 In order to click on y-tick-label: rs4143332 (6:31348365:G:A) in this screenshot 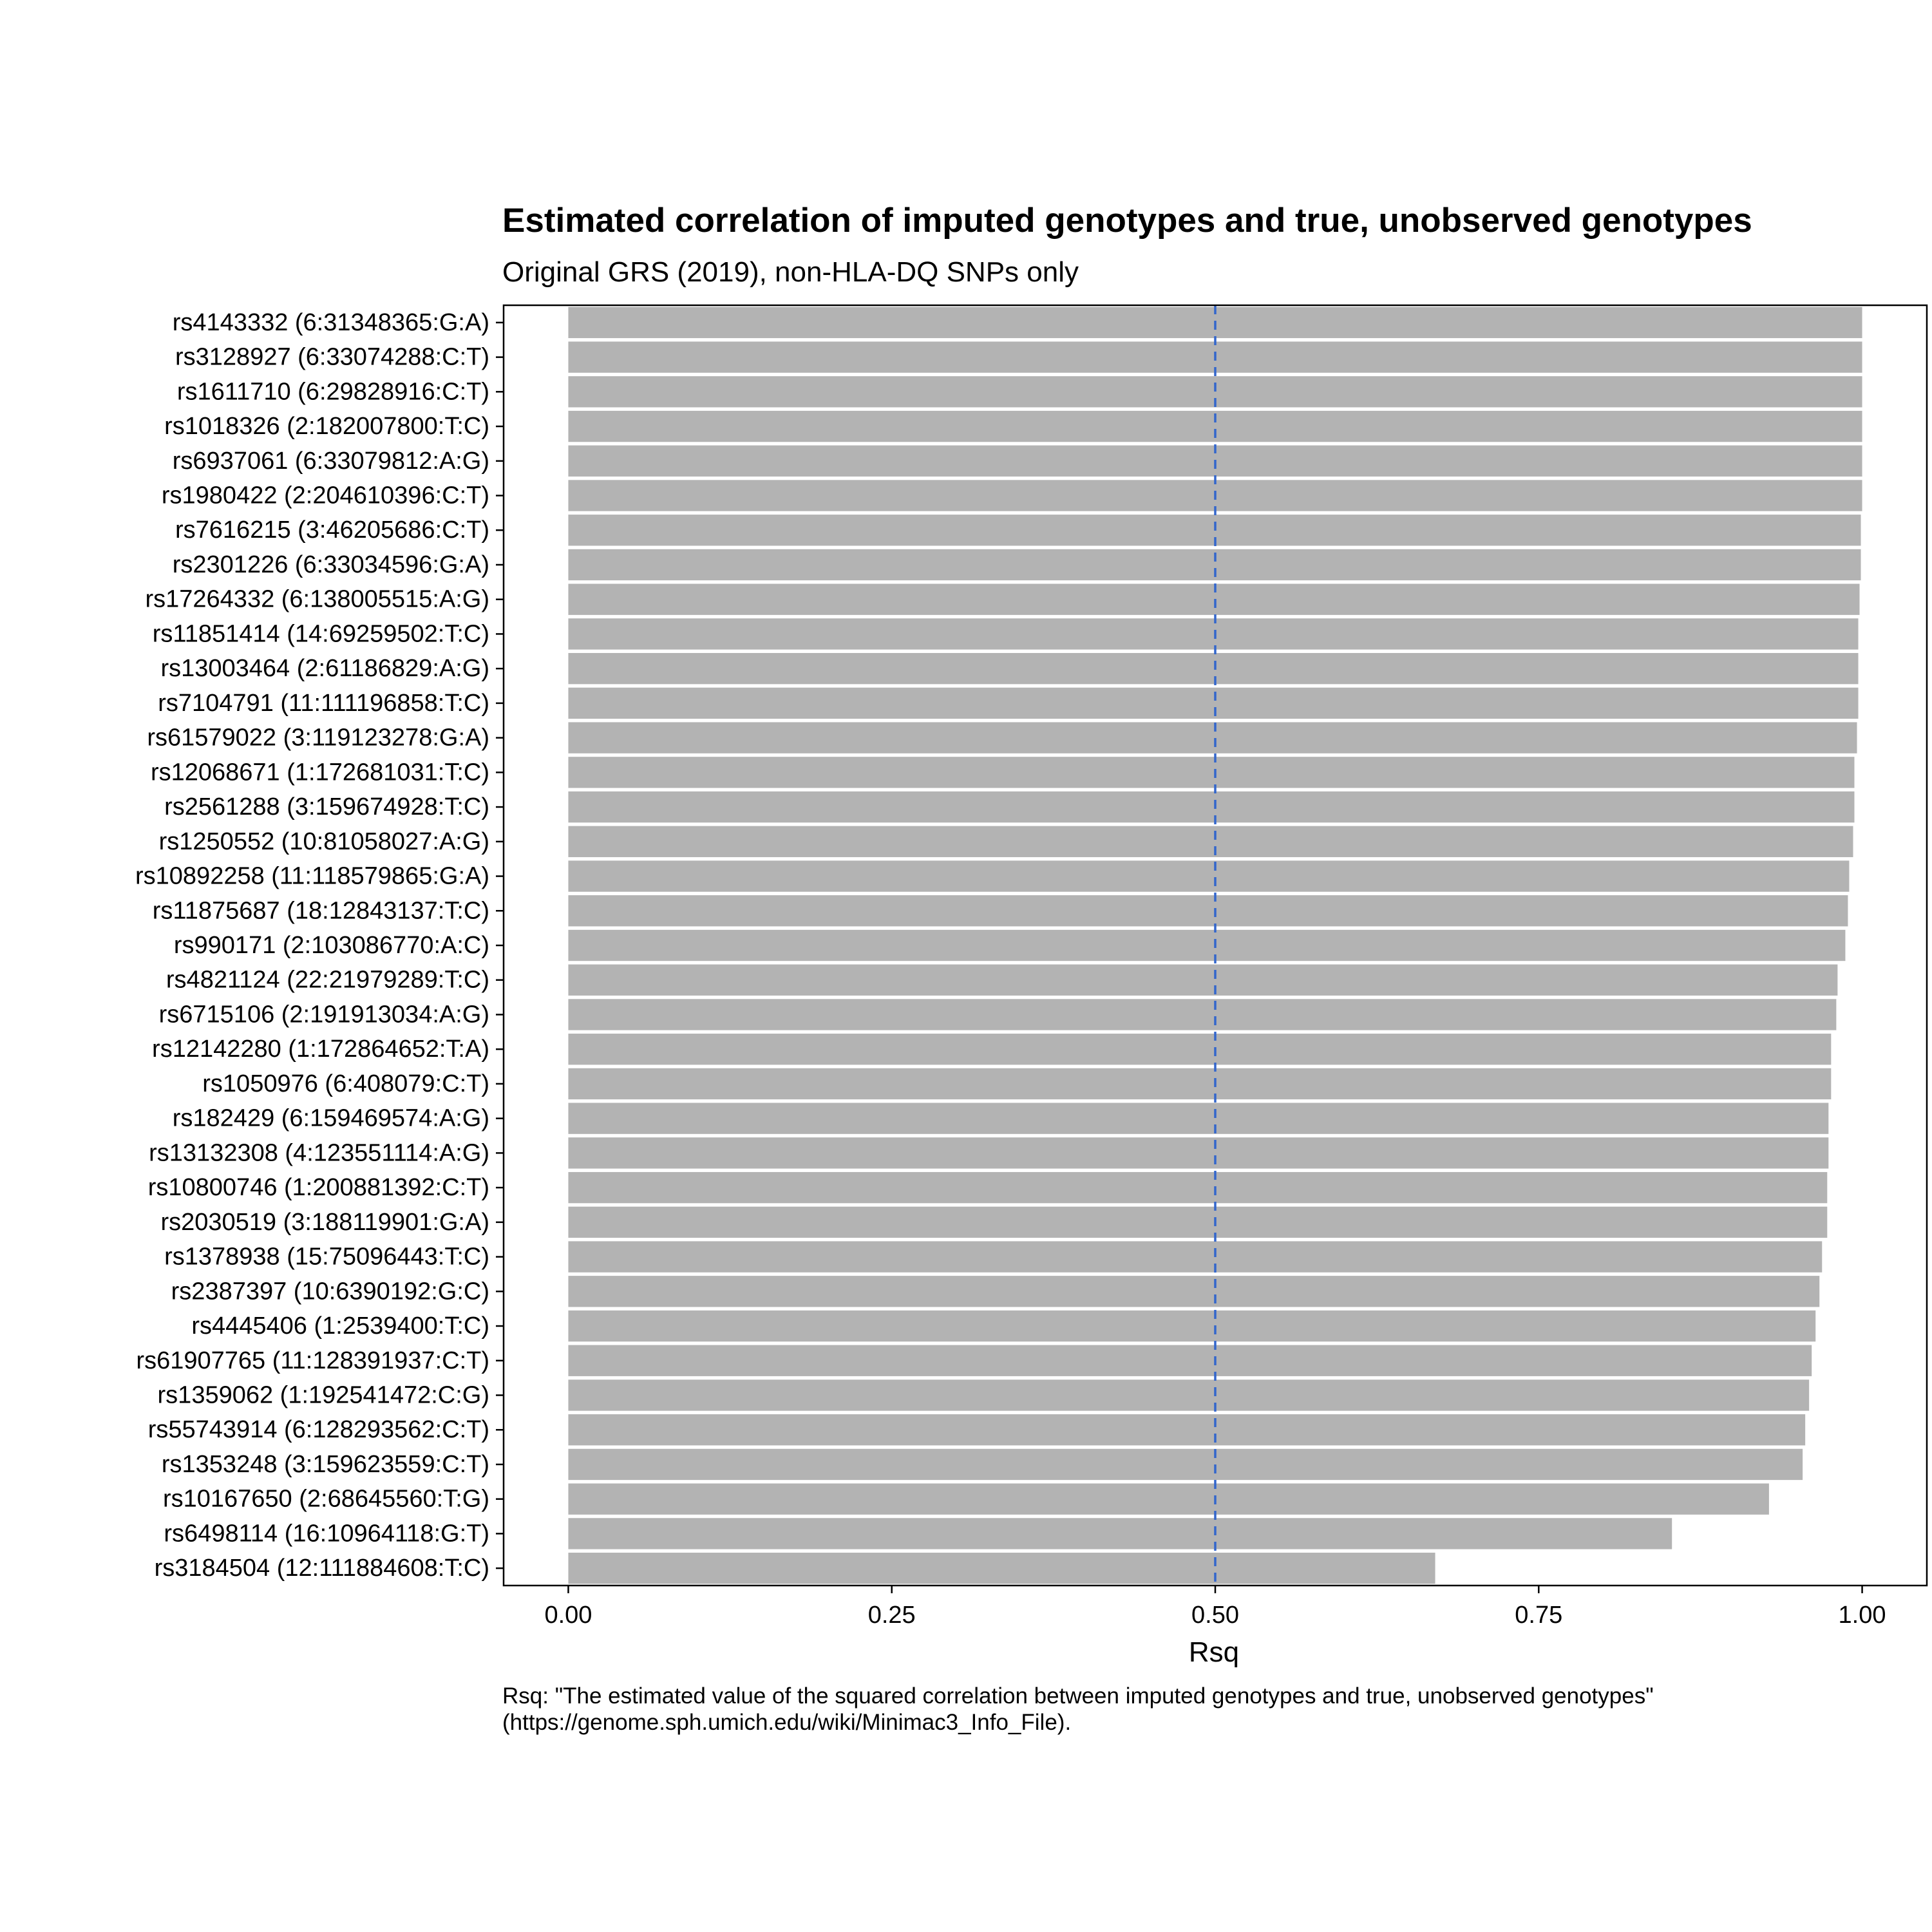, I will do `click(331, 322)`.